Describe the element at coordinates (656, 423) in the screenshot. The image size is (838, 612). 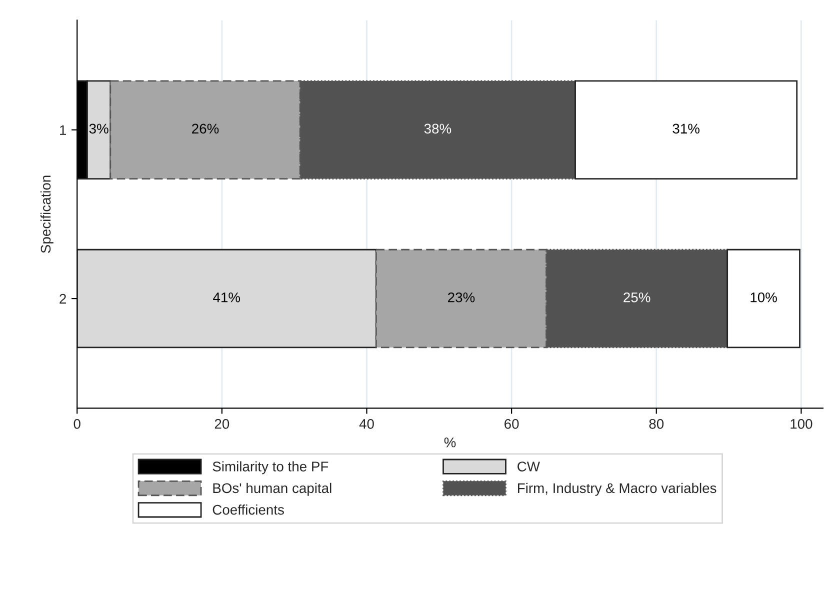
I see `x-tick-label: 80` at that location.